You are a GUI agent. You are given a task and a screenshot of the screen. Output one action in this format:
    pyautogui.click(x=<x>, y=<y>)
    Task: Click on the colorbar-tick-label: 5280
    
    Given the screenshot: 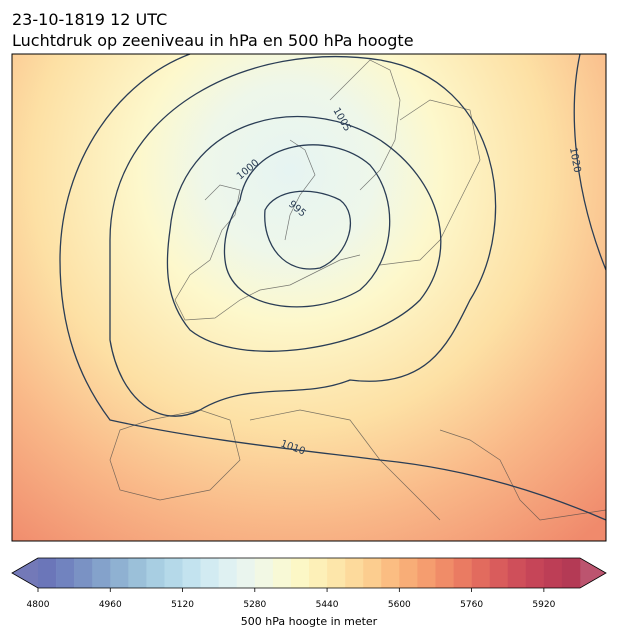 What is the action you would take?
    pyautogui.click(x=254, y=605)
    